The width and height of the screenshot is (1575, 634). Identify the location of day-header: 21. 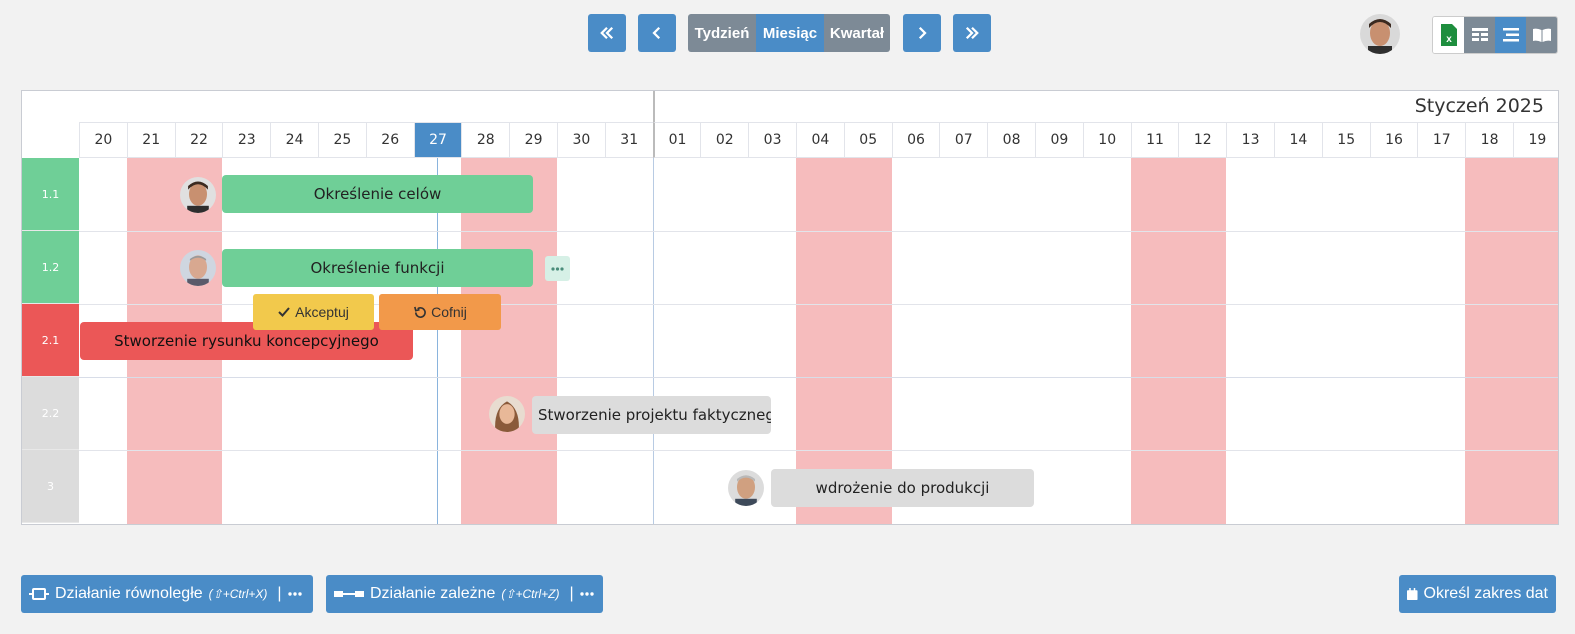
(150, 140).